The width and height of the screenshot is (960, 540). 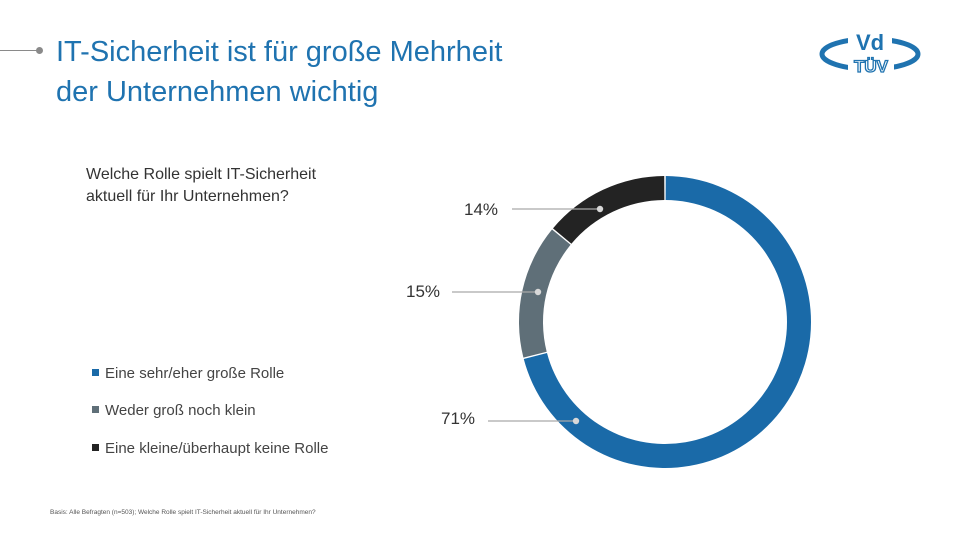 I want to click on logo-mask-bottom, so click(x=871, y=65).